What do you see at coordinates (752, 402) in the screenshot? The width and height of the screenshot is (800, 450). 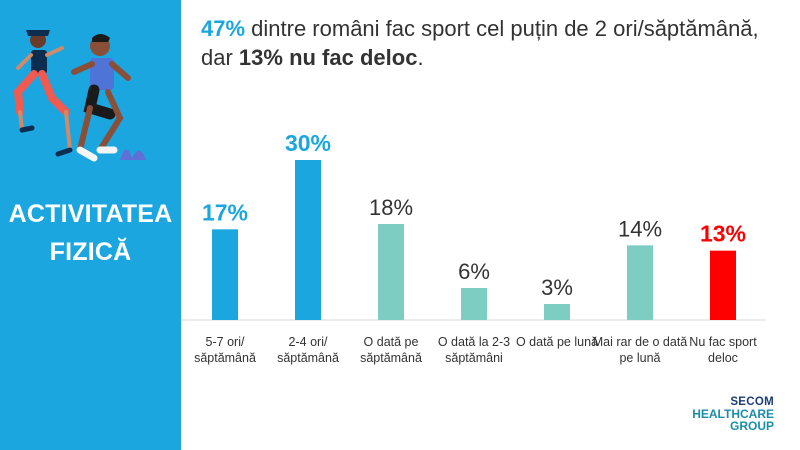 I see `logo-line1: SECOM` at bounding box center [752, 402].